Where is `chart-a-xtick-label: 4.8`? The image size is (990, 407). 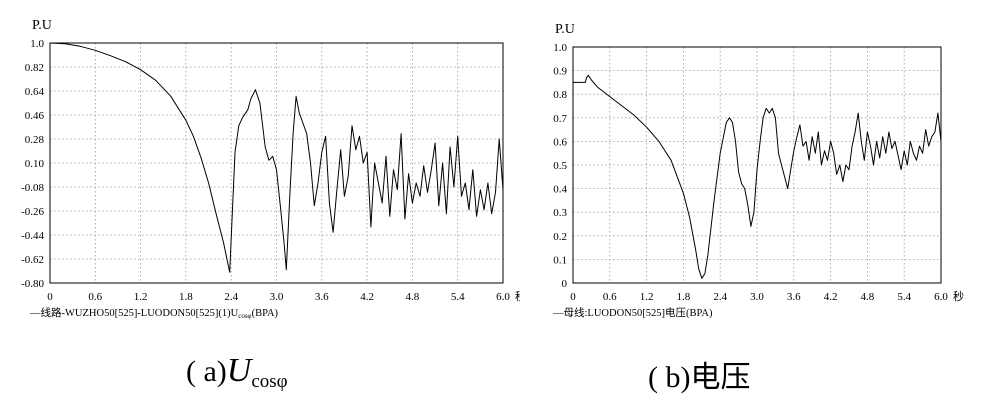 chart-a-xtick-label: 4.8 is located at coordinates (413, 297).